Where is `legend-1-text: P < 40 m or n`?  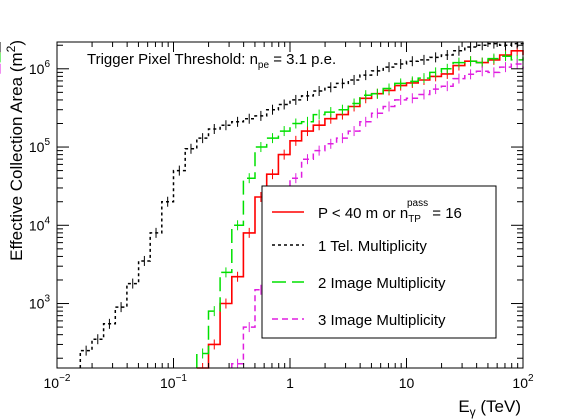 legend-1-text: P < 40 m or n is located at coordinates (363, 213).